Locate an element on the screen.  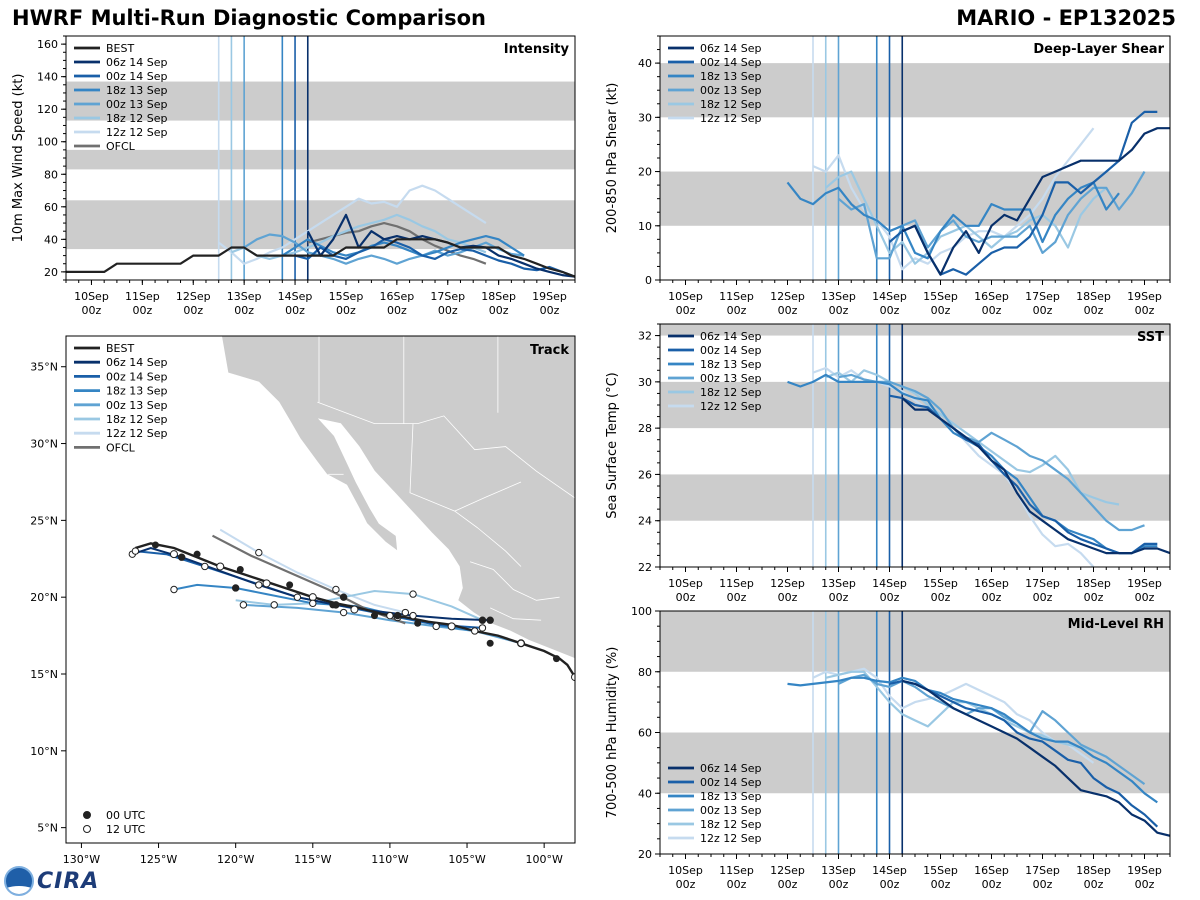
legend-label: 00z 14 Sep is located at coordinates (731, 782).